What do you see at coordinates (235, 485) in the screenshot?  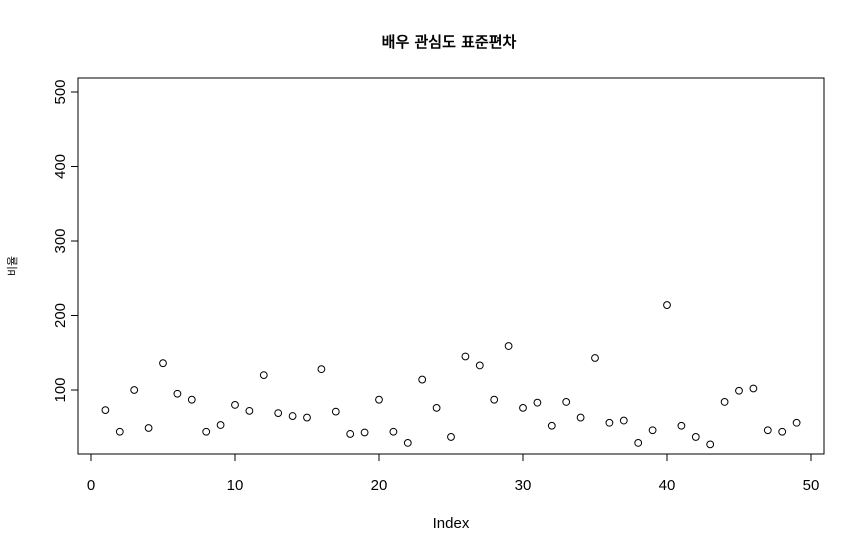 I see `x-tick-label: 10` at bounding box center [235, 485].